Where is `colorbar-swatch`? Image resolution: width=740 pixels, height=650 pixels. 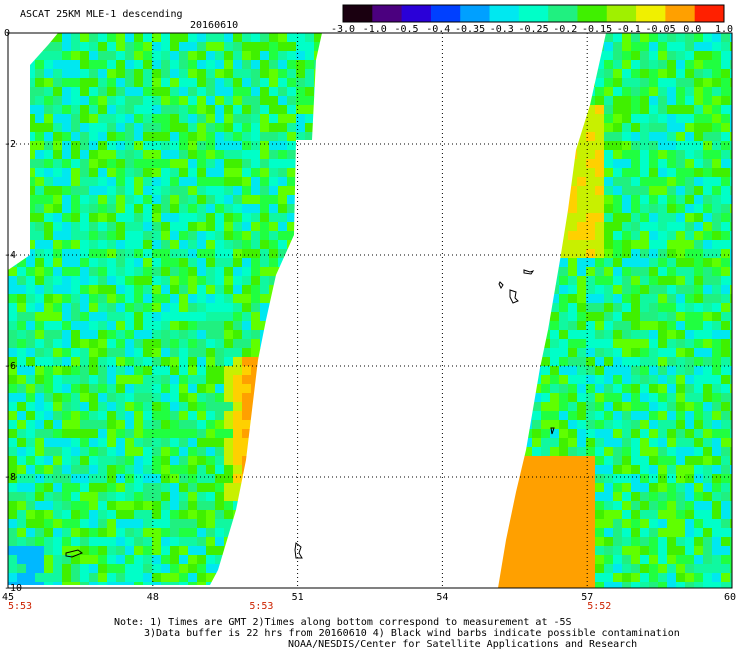 colorbar-swatch is located at coordinates (563, 13).